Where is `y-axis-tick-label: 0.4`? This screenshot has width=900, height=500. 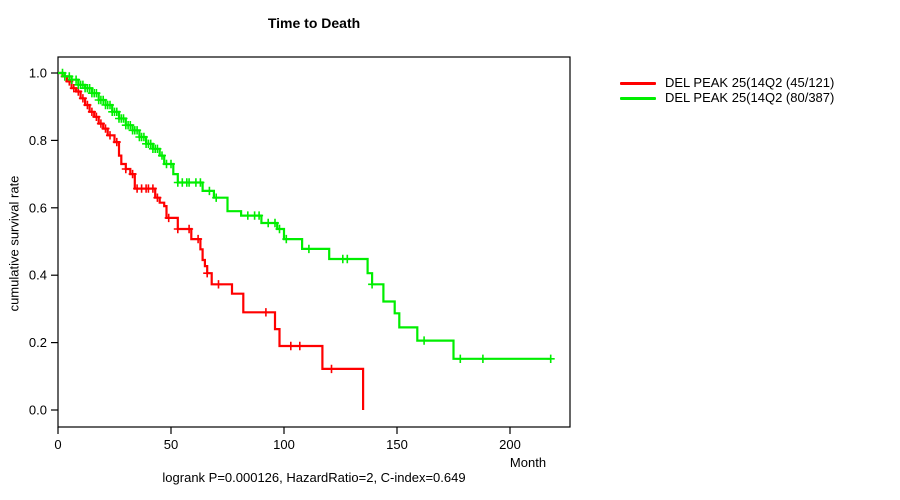
y-axis-tick-label: 0.4 is located at coordinates (38, 275).